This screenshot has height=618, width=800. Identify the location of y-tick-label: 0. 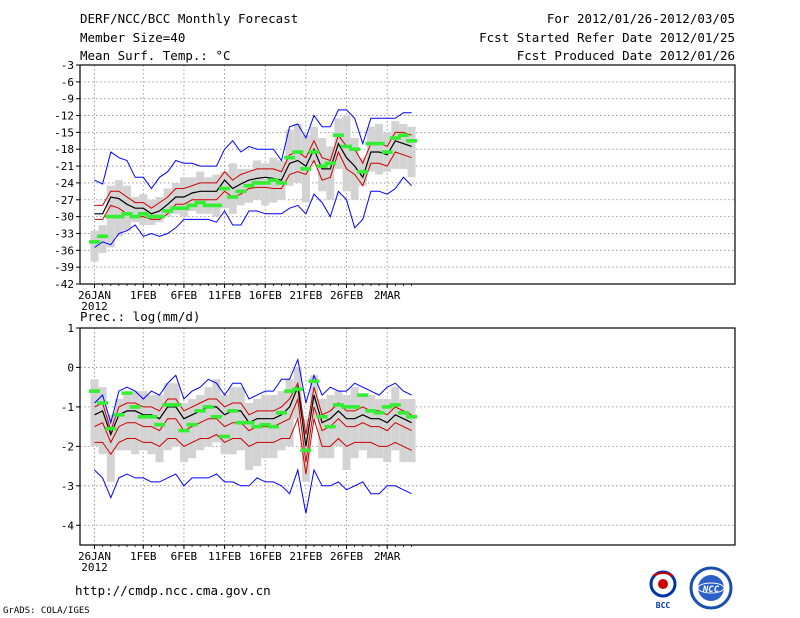
(70, 367).